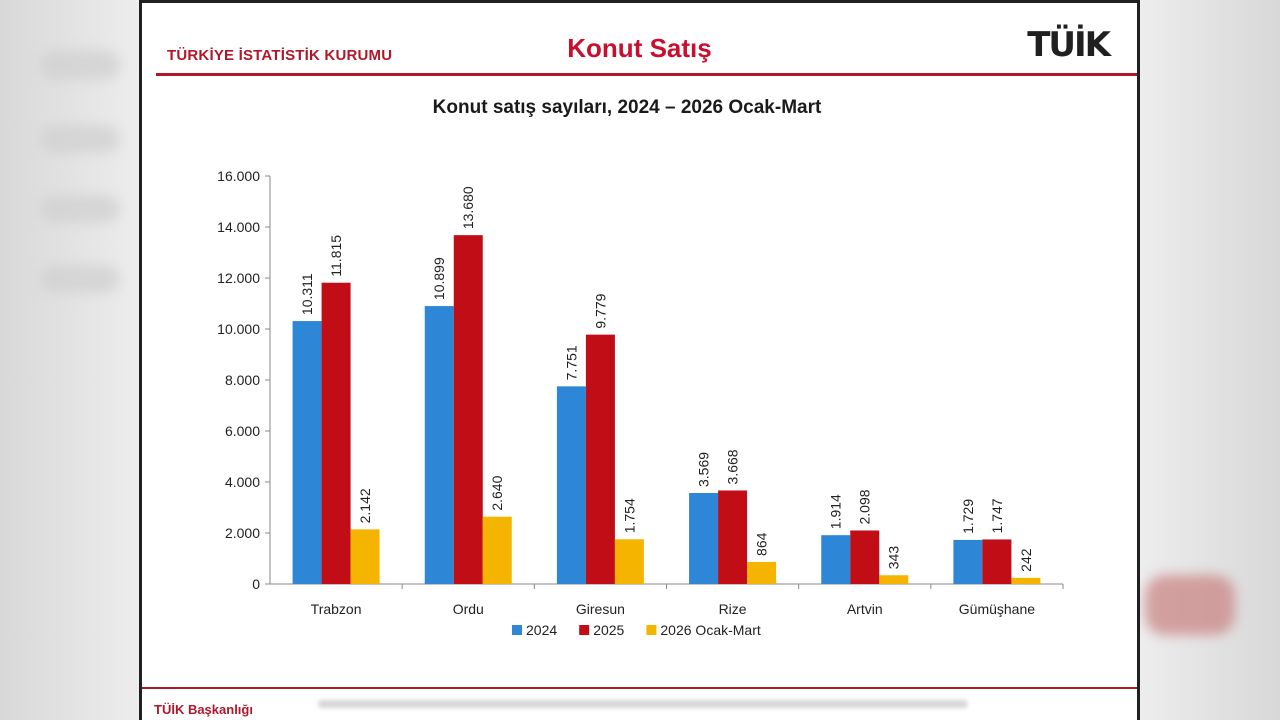 This screenshot has height=720, width=1280. Describe the element at coordinates (636, 630) in the screenshot. I see `legend: 2024 2025 2026 Ocak-Mart` at that location.